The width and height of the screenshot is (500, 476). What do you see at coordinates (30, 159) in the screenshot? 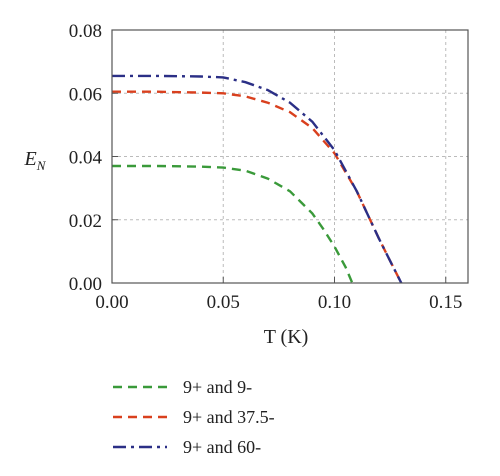
I see `y-axis-label-main: E` at bounding box center [30, 159].